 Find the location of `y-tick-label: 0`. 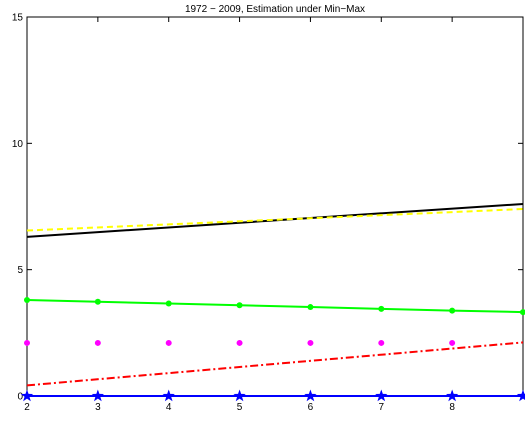

y-tick-label: 0 is located at coordinates (20, 397).